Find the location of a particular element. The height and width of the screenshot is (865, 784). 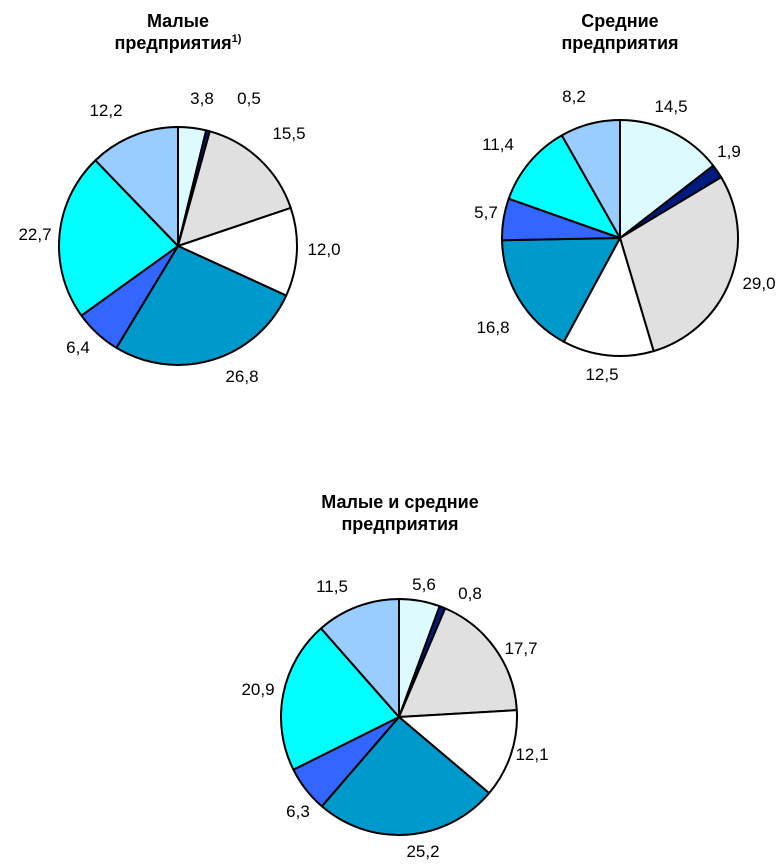

pie-small-and-medium-enterprises: 5,6 0,8 17,7 12,1 25,2 6,3 20,9 11,5 is located at coordinates (394, 718).